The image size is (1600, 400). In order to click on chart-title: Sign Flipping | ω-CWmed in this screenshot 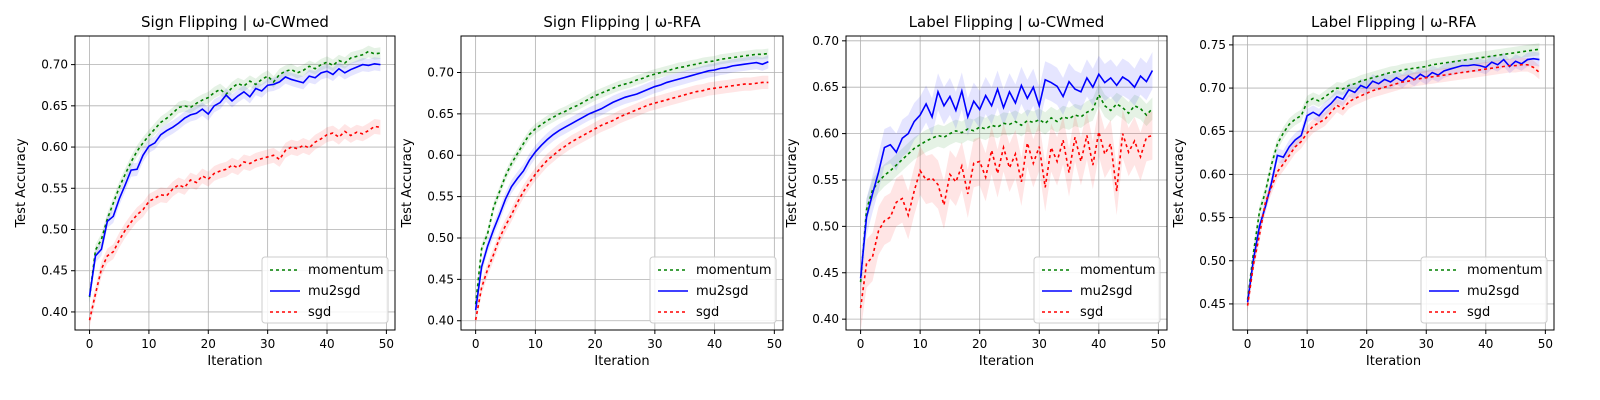, I will do `click(235, 22)`.